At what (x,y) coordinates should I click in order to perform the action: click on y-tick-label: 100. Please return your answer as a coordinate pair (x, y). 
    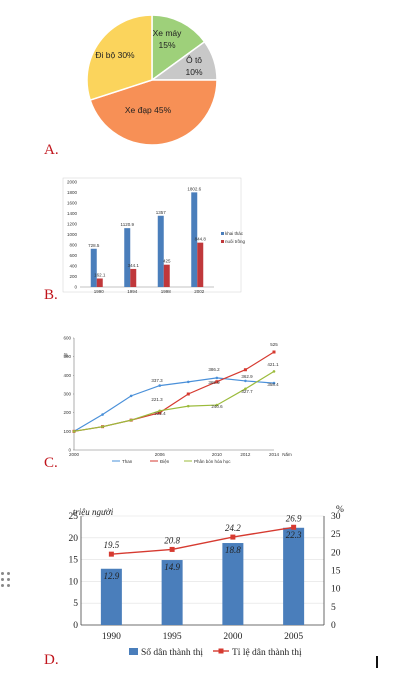
    Looking at the image, I should click on (67, 431).